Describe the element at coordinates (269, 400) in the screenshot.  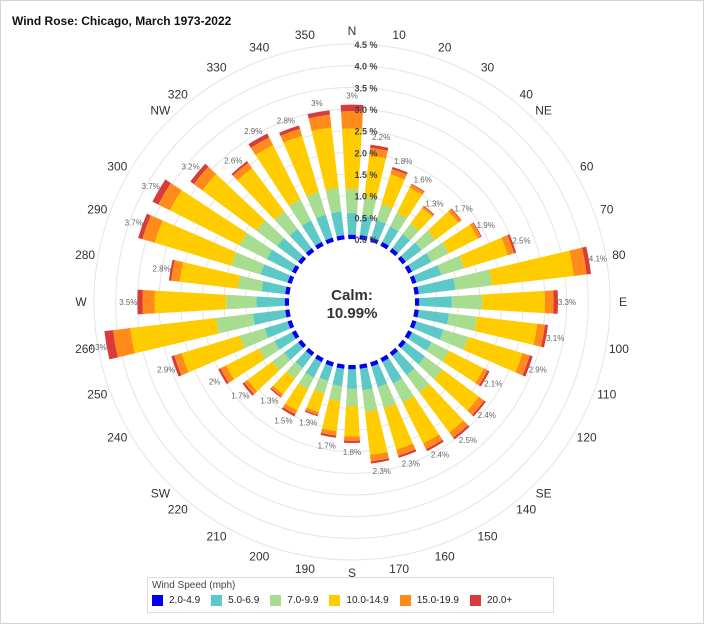
I see `total-label-220: 1.3%` at that location.